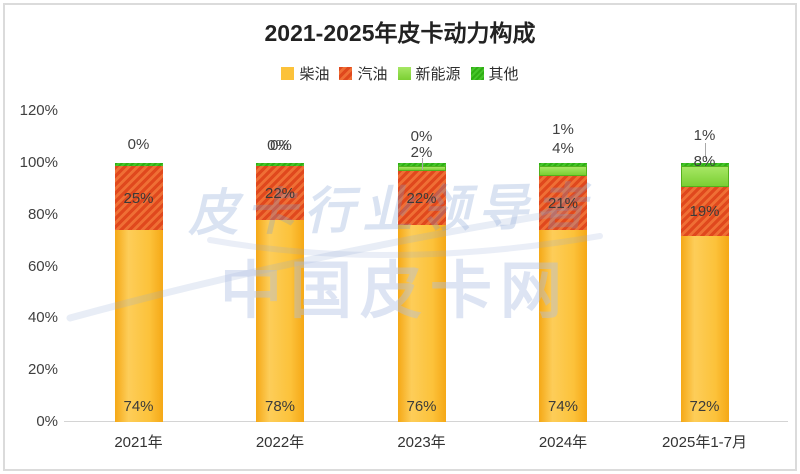 The height and width of the screenshot is (474, 800). I want to click on y-axis-tick-0%: 0%, so click(47, 421).